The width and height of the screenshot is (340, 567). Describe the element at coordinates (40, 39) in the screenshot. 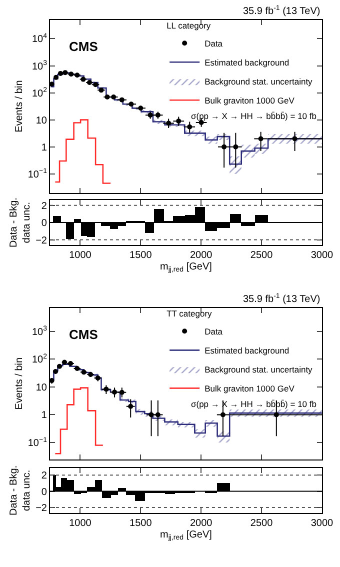

I see `y-tick-label: 10$^{4}$` at that location.